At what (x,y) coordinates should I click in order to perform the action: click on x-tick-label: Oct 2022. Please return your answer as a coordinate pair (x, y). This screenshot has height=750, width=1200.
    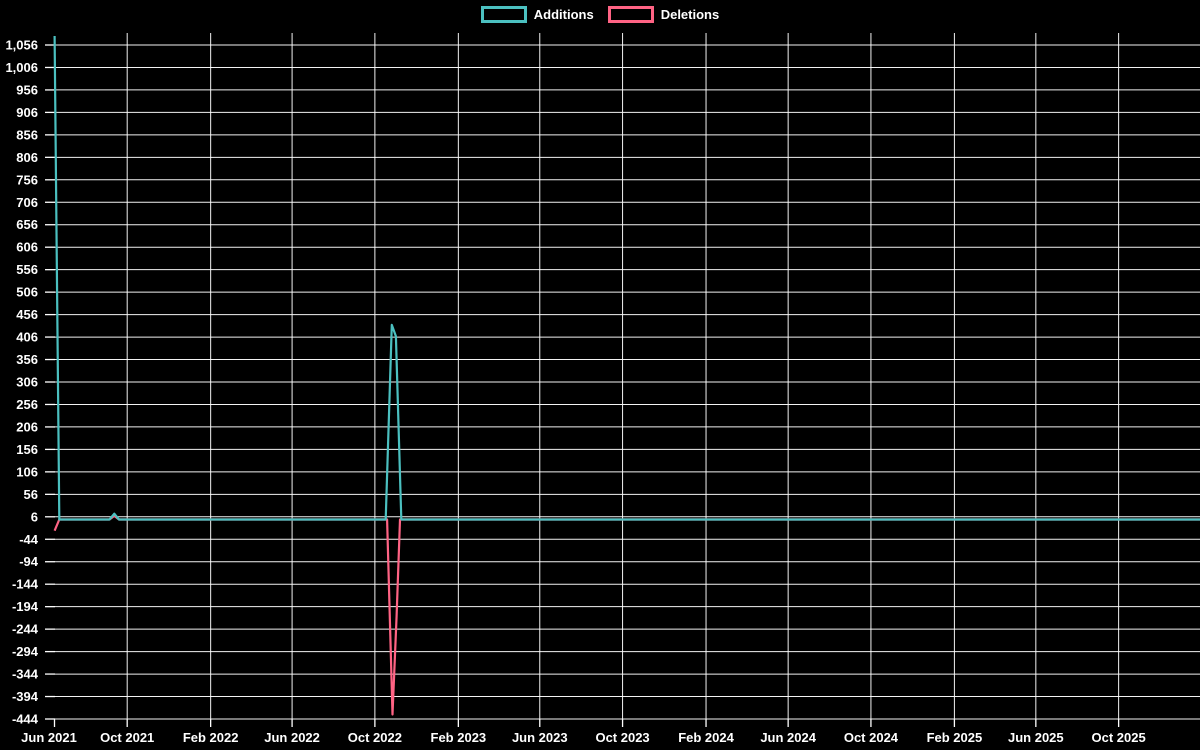
    Looking at the image, I should click on (375, 737).